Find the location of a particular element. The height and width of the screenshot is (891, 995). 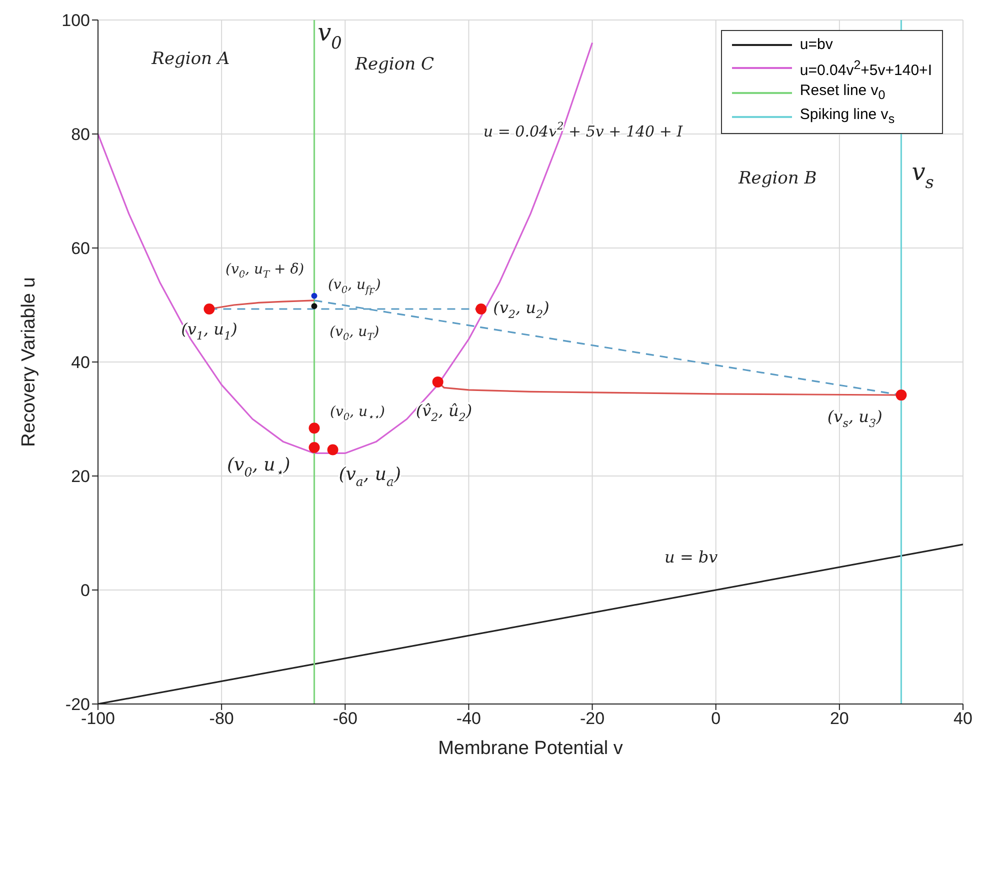

annotation: (v$_{2}$, u$_{2}$) is located at coordinates (521, 310).